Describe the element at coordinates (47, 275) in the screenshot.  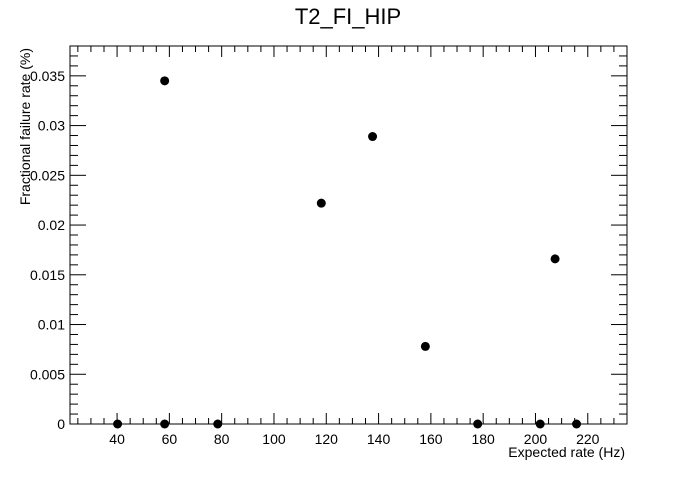
I see `y-tick-label: 0.015` at that location.